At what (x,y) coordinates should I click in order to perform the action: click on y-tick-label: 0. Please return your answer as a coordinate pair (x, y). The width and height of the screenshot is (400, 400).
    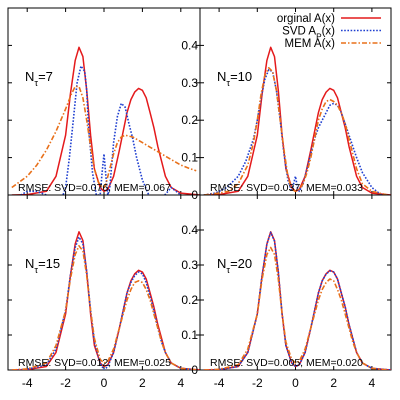
    Looking at the image, I should click on (194, 370).